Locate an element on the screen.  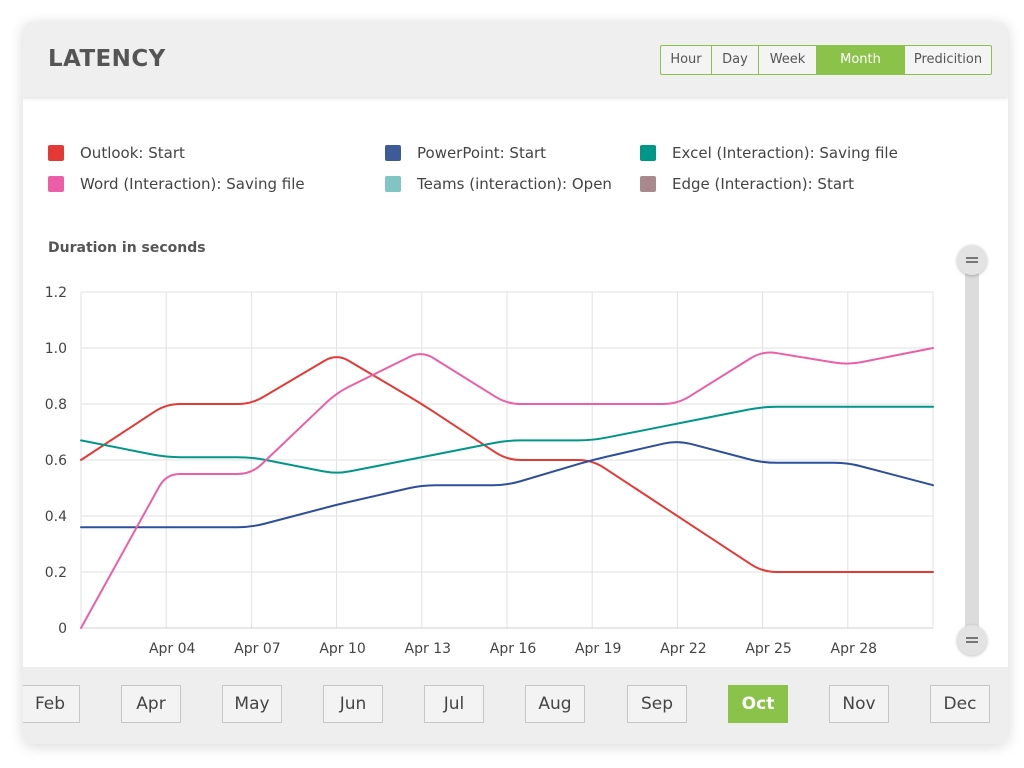
x-tick-label: Apr 13 is located at coordinates (428, 649).